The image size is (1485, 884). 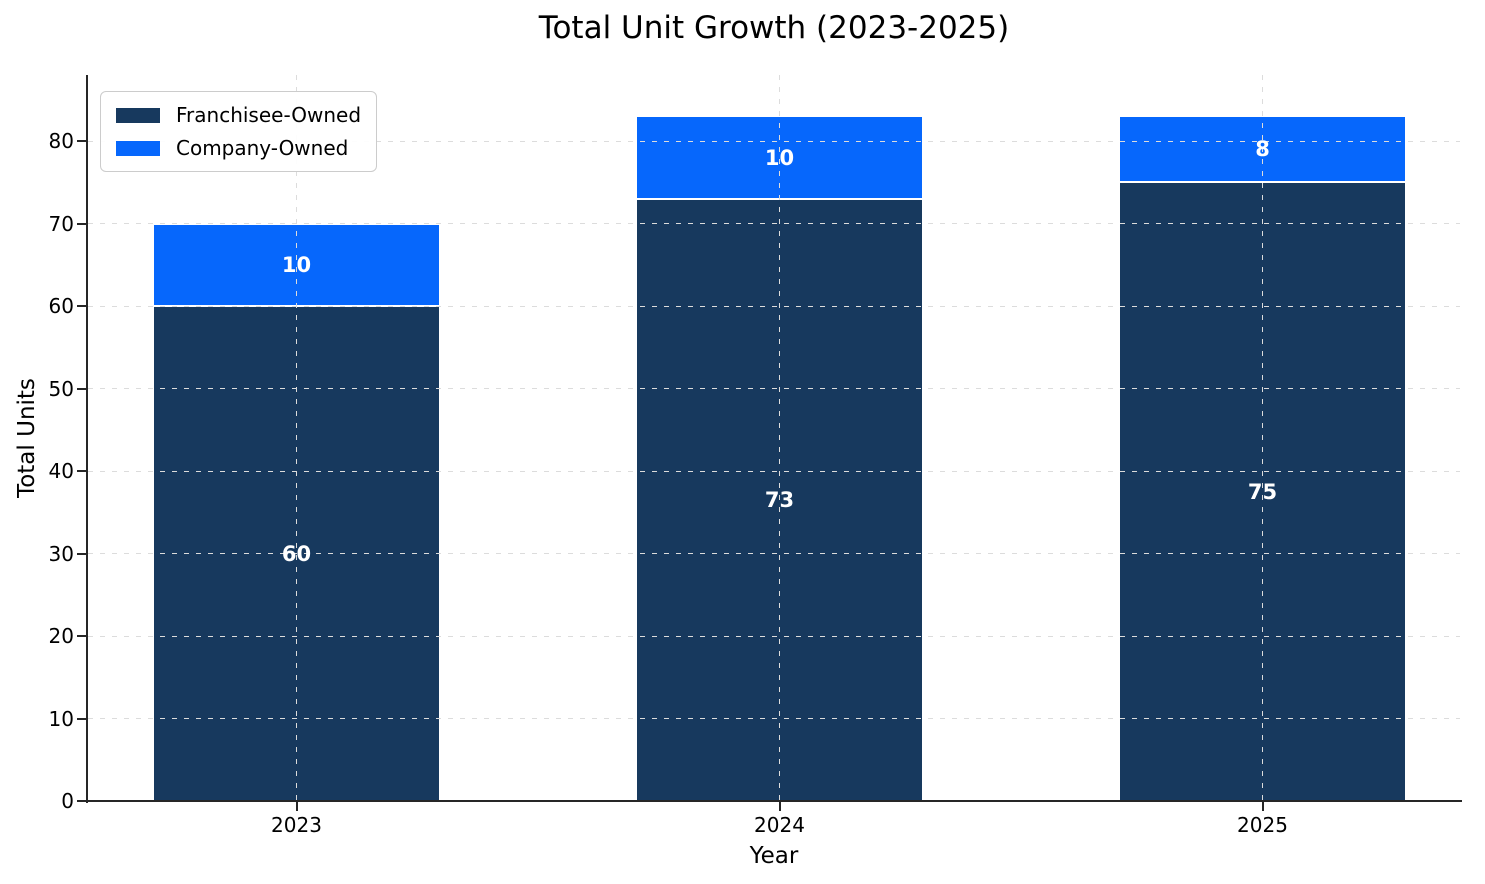 I want to click on bar-value-label: 8, so click(x=1262, y=149).